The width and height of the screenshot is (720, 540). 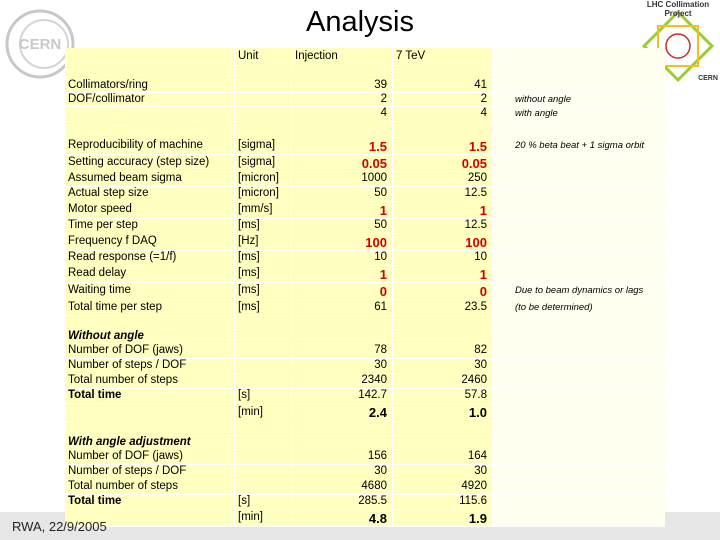 What do you see at coordinates (443, 114) in the screenshot?
I see `tev-value: 4` at bounding box center [443, 114].